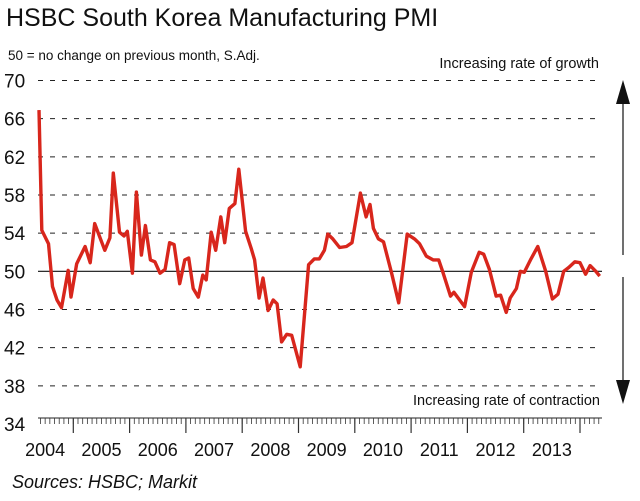 This screenshot has height=501, width=640. I want to click on x-tick-label: 2007, so click(214, 450).